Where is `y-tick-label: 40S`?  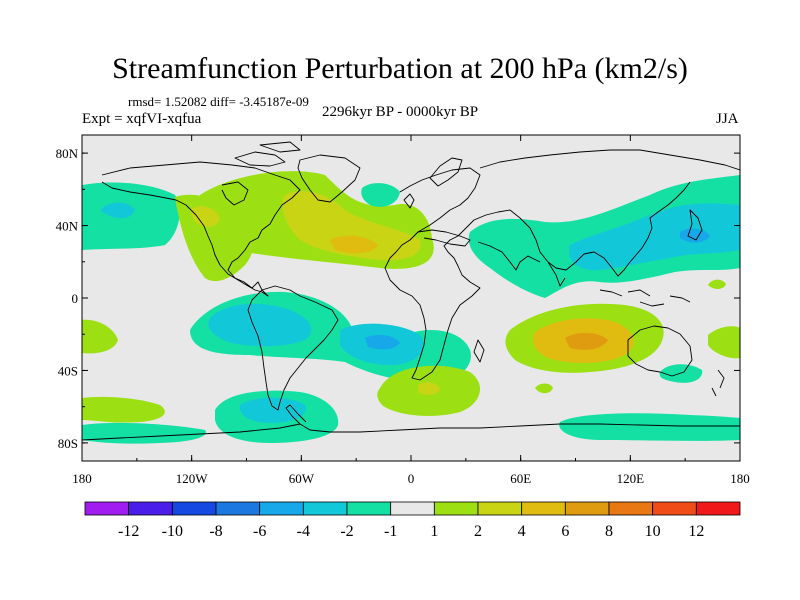 y-tick-label: 40S is located at coordinates (68, 370).